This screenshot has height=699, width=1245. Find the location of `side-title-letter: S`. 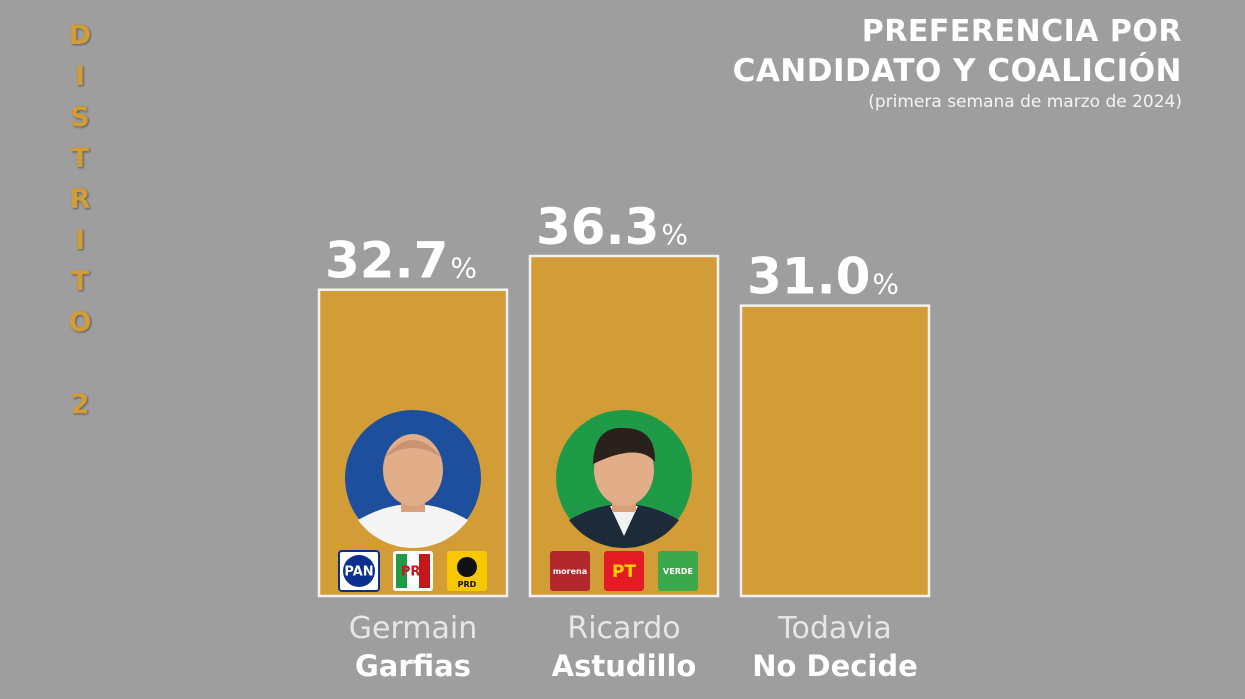

side-title-letter: S is located at coordinates (80, 117).